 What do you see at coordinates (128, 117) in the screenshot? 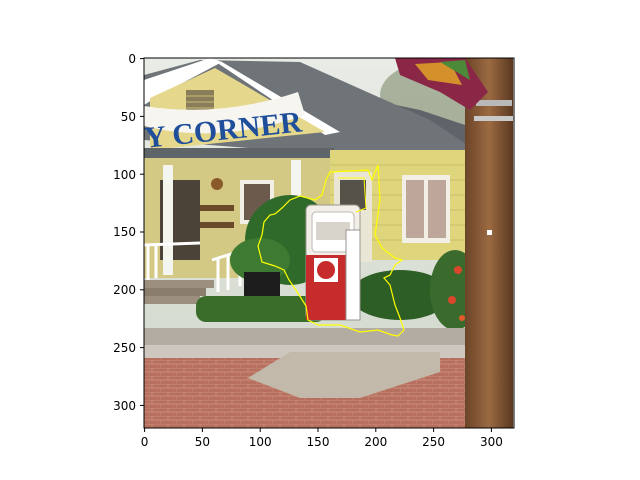
I see `y-tick-label: 50` at bounding box center [128, 117].